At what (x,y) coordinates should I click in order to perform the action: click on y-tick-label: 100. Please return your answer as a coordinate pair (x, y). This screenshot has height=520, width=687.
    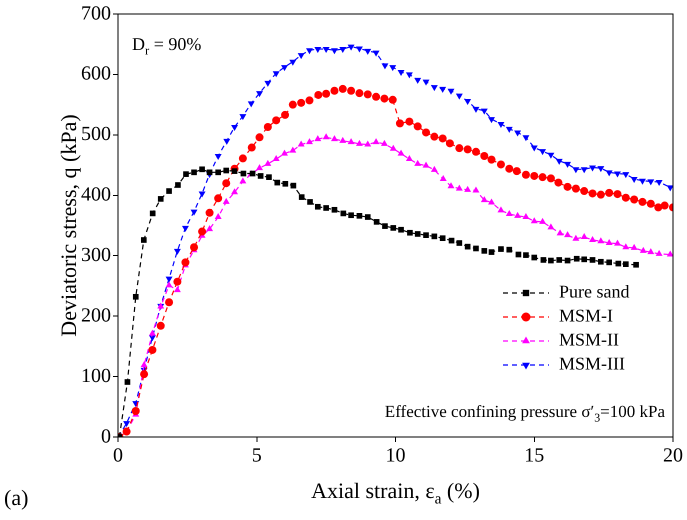
    Looking at the image, I should click on (96, 375).